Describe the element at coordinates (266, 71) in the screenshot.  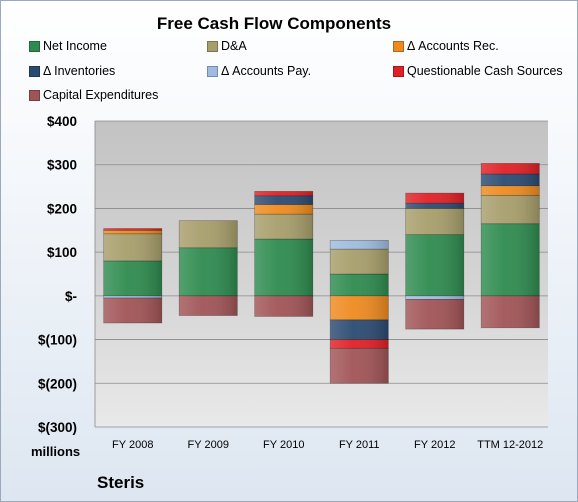
I see `legend-label: Δ Accounts Pay.` at that location.